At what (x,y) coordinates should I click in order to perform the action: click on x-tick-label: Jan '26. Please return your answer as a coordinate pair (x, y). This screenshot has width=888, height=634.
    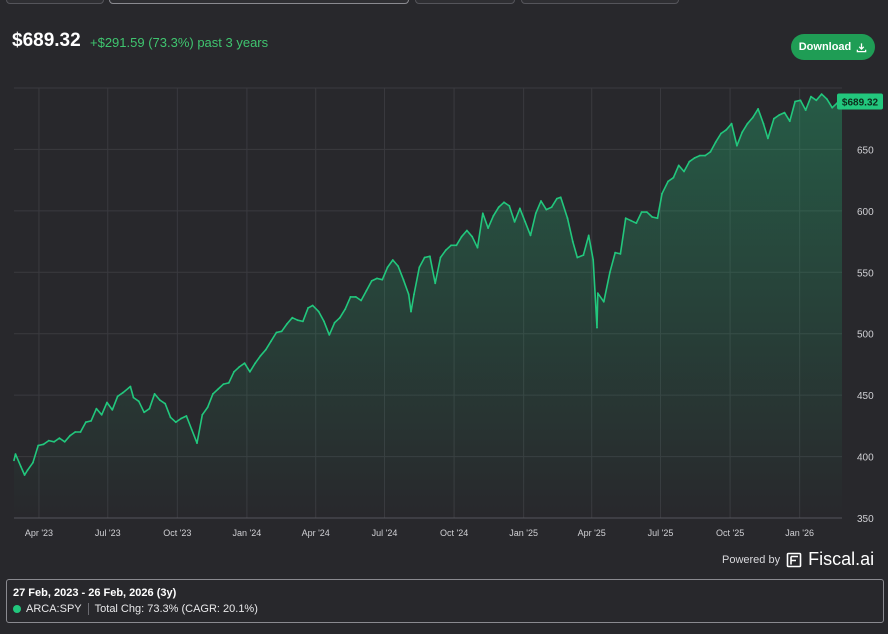
    Looking at the image, I should click on (799, 533).